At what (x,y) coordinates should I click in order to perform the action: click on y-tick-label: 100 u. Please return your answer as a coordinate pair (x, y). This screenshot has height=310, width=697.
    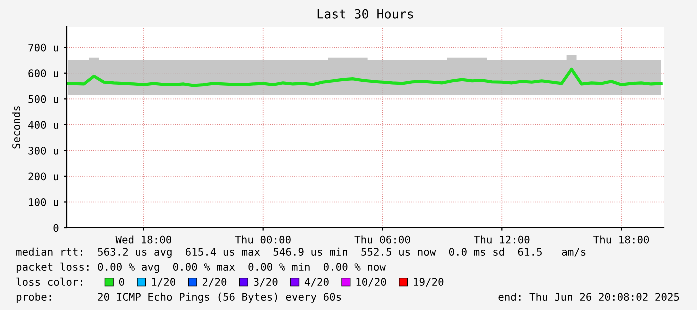
    Looking at the image, I should click on (43, 202).